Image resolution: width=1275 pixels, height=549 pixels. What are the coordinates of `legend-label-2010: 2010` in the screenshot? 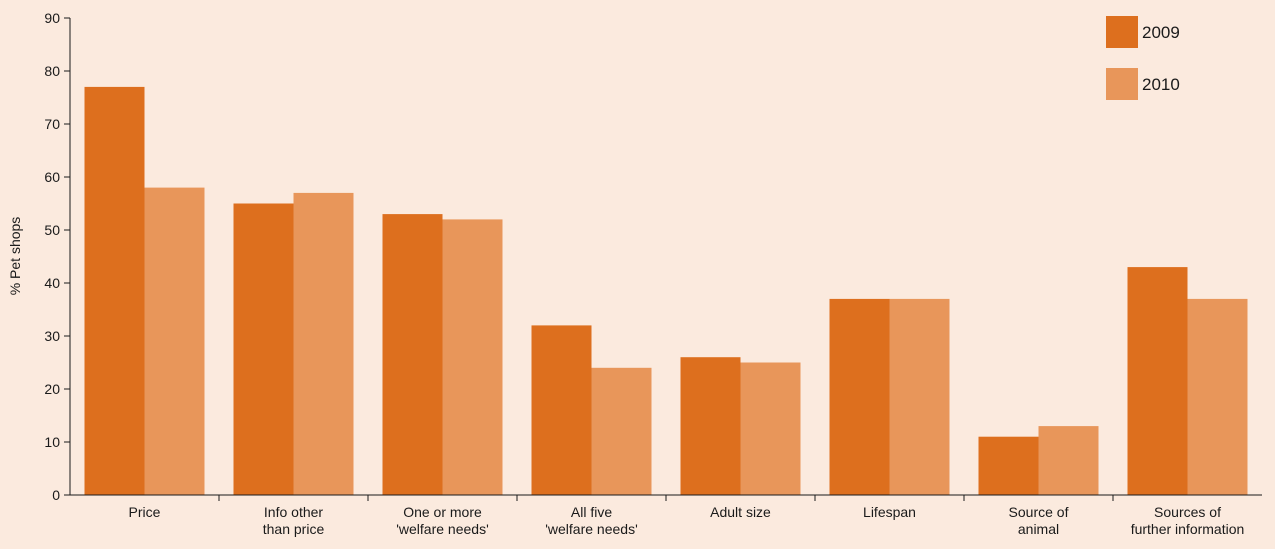 It's located at (1161, 84).